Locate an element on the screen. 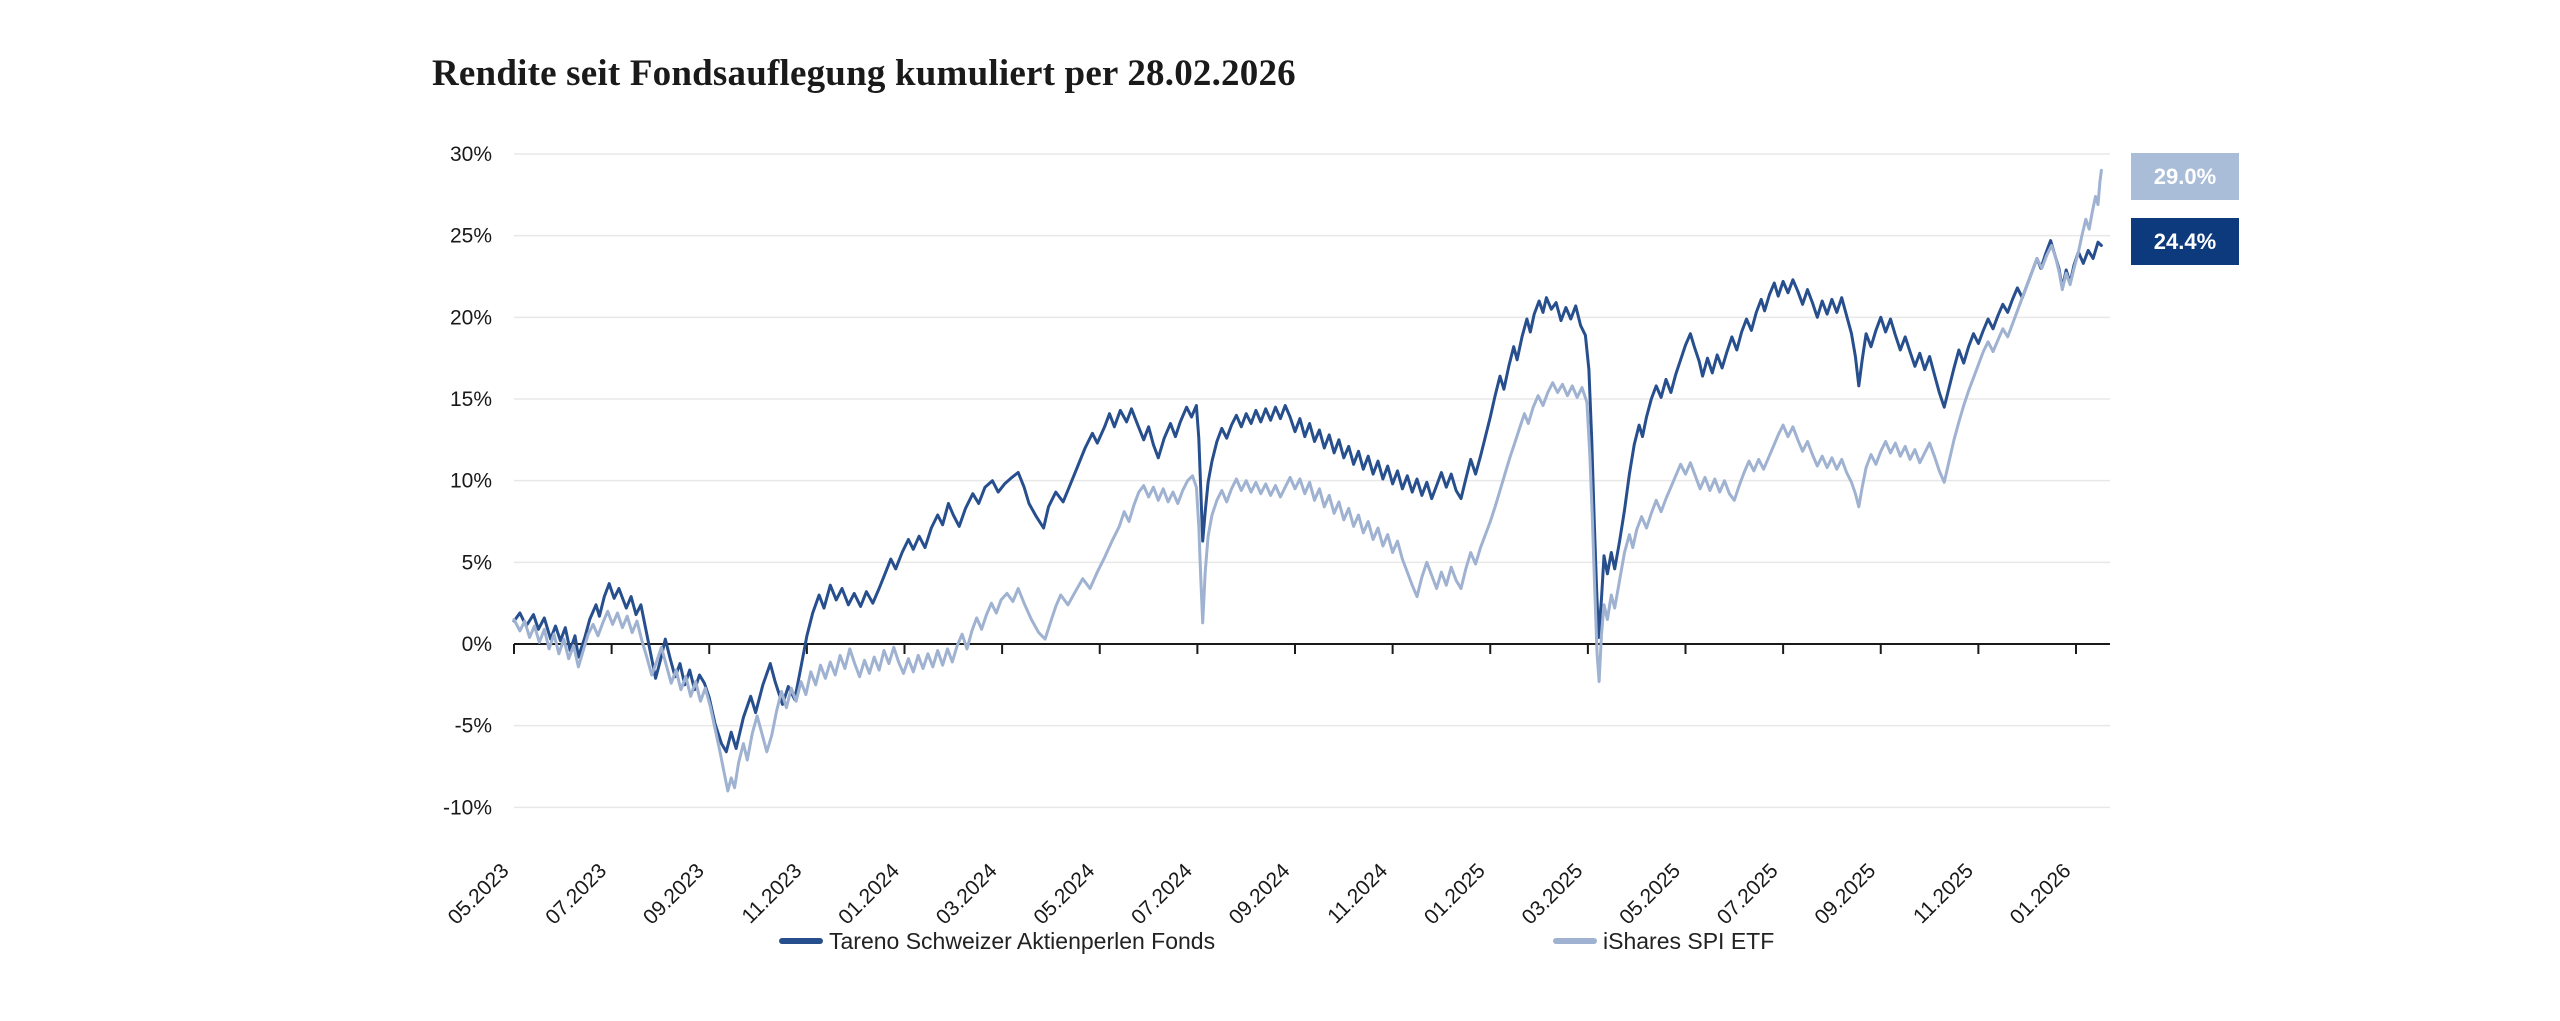 This screenshot has width=2560, height=1021. x-axis-label-11.2024: 11.2024 is located at coordinates (1357, 893).